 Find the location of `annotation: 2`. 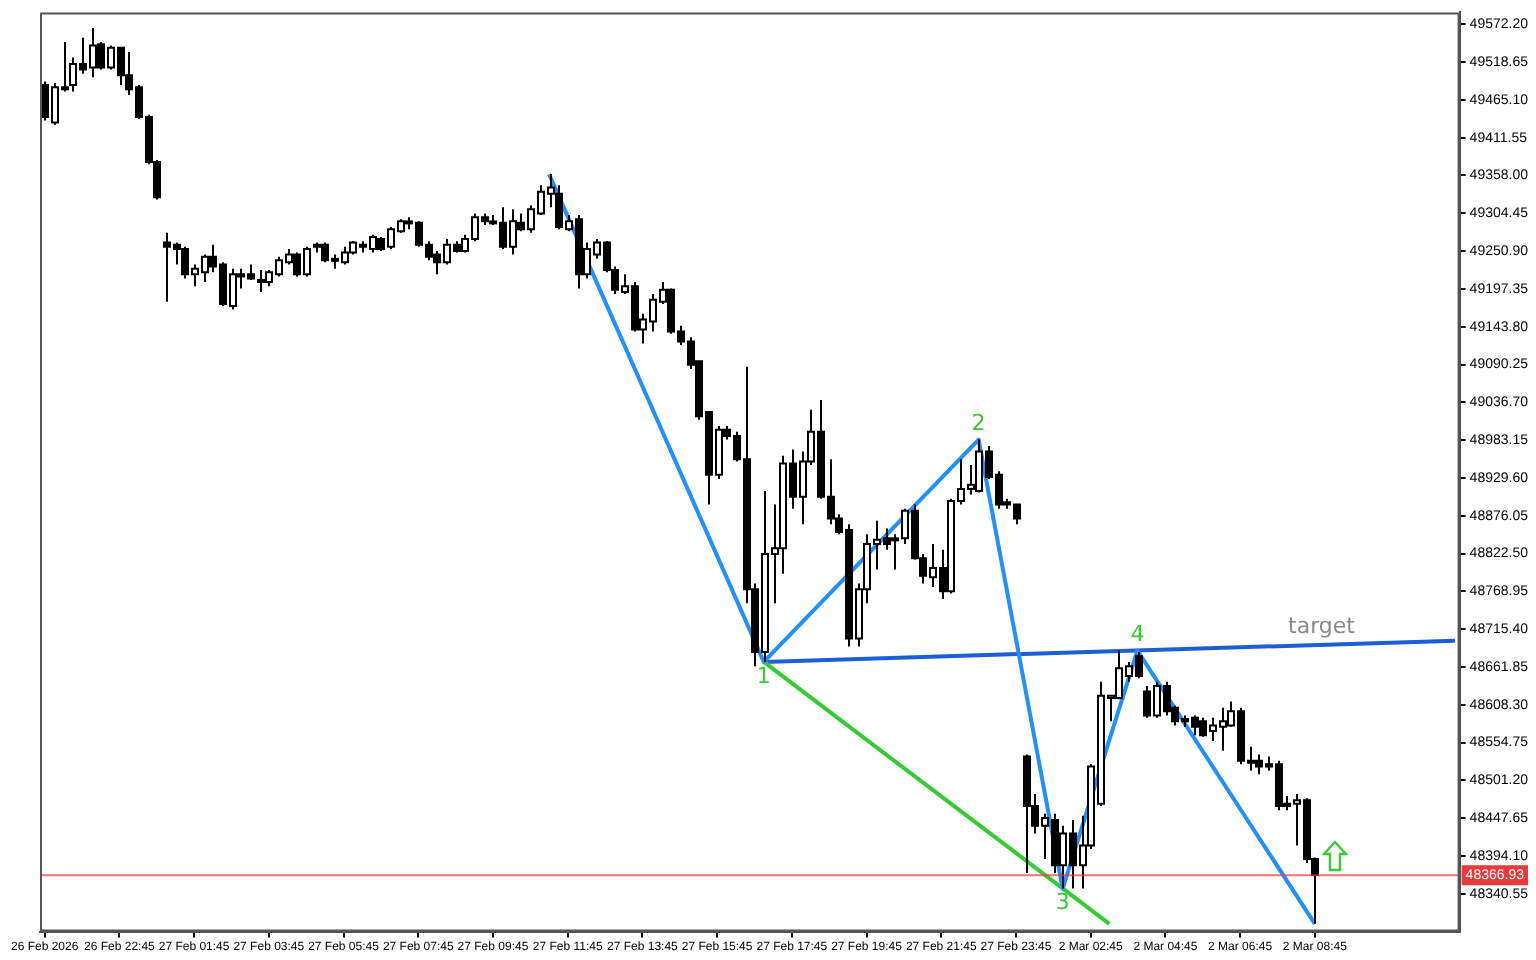

annotation: 2 is located at coordinates (978, 423).